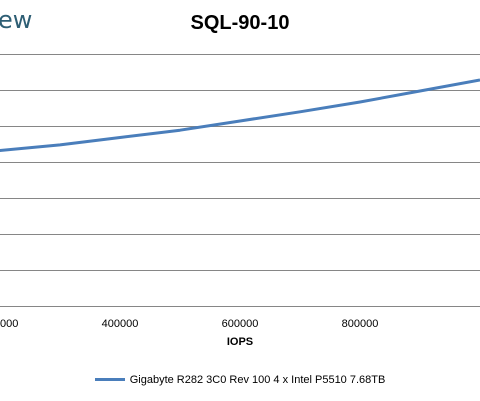 The width and height of the screenshot is (480, 401). What do you see at coordinates (240, 23) in the screenshot?
I see `chart-title: SQL-90-10` at bounding box center [240, 23].